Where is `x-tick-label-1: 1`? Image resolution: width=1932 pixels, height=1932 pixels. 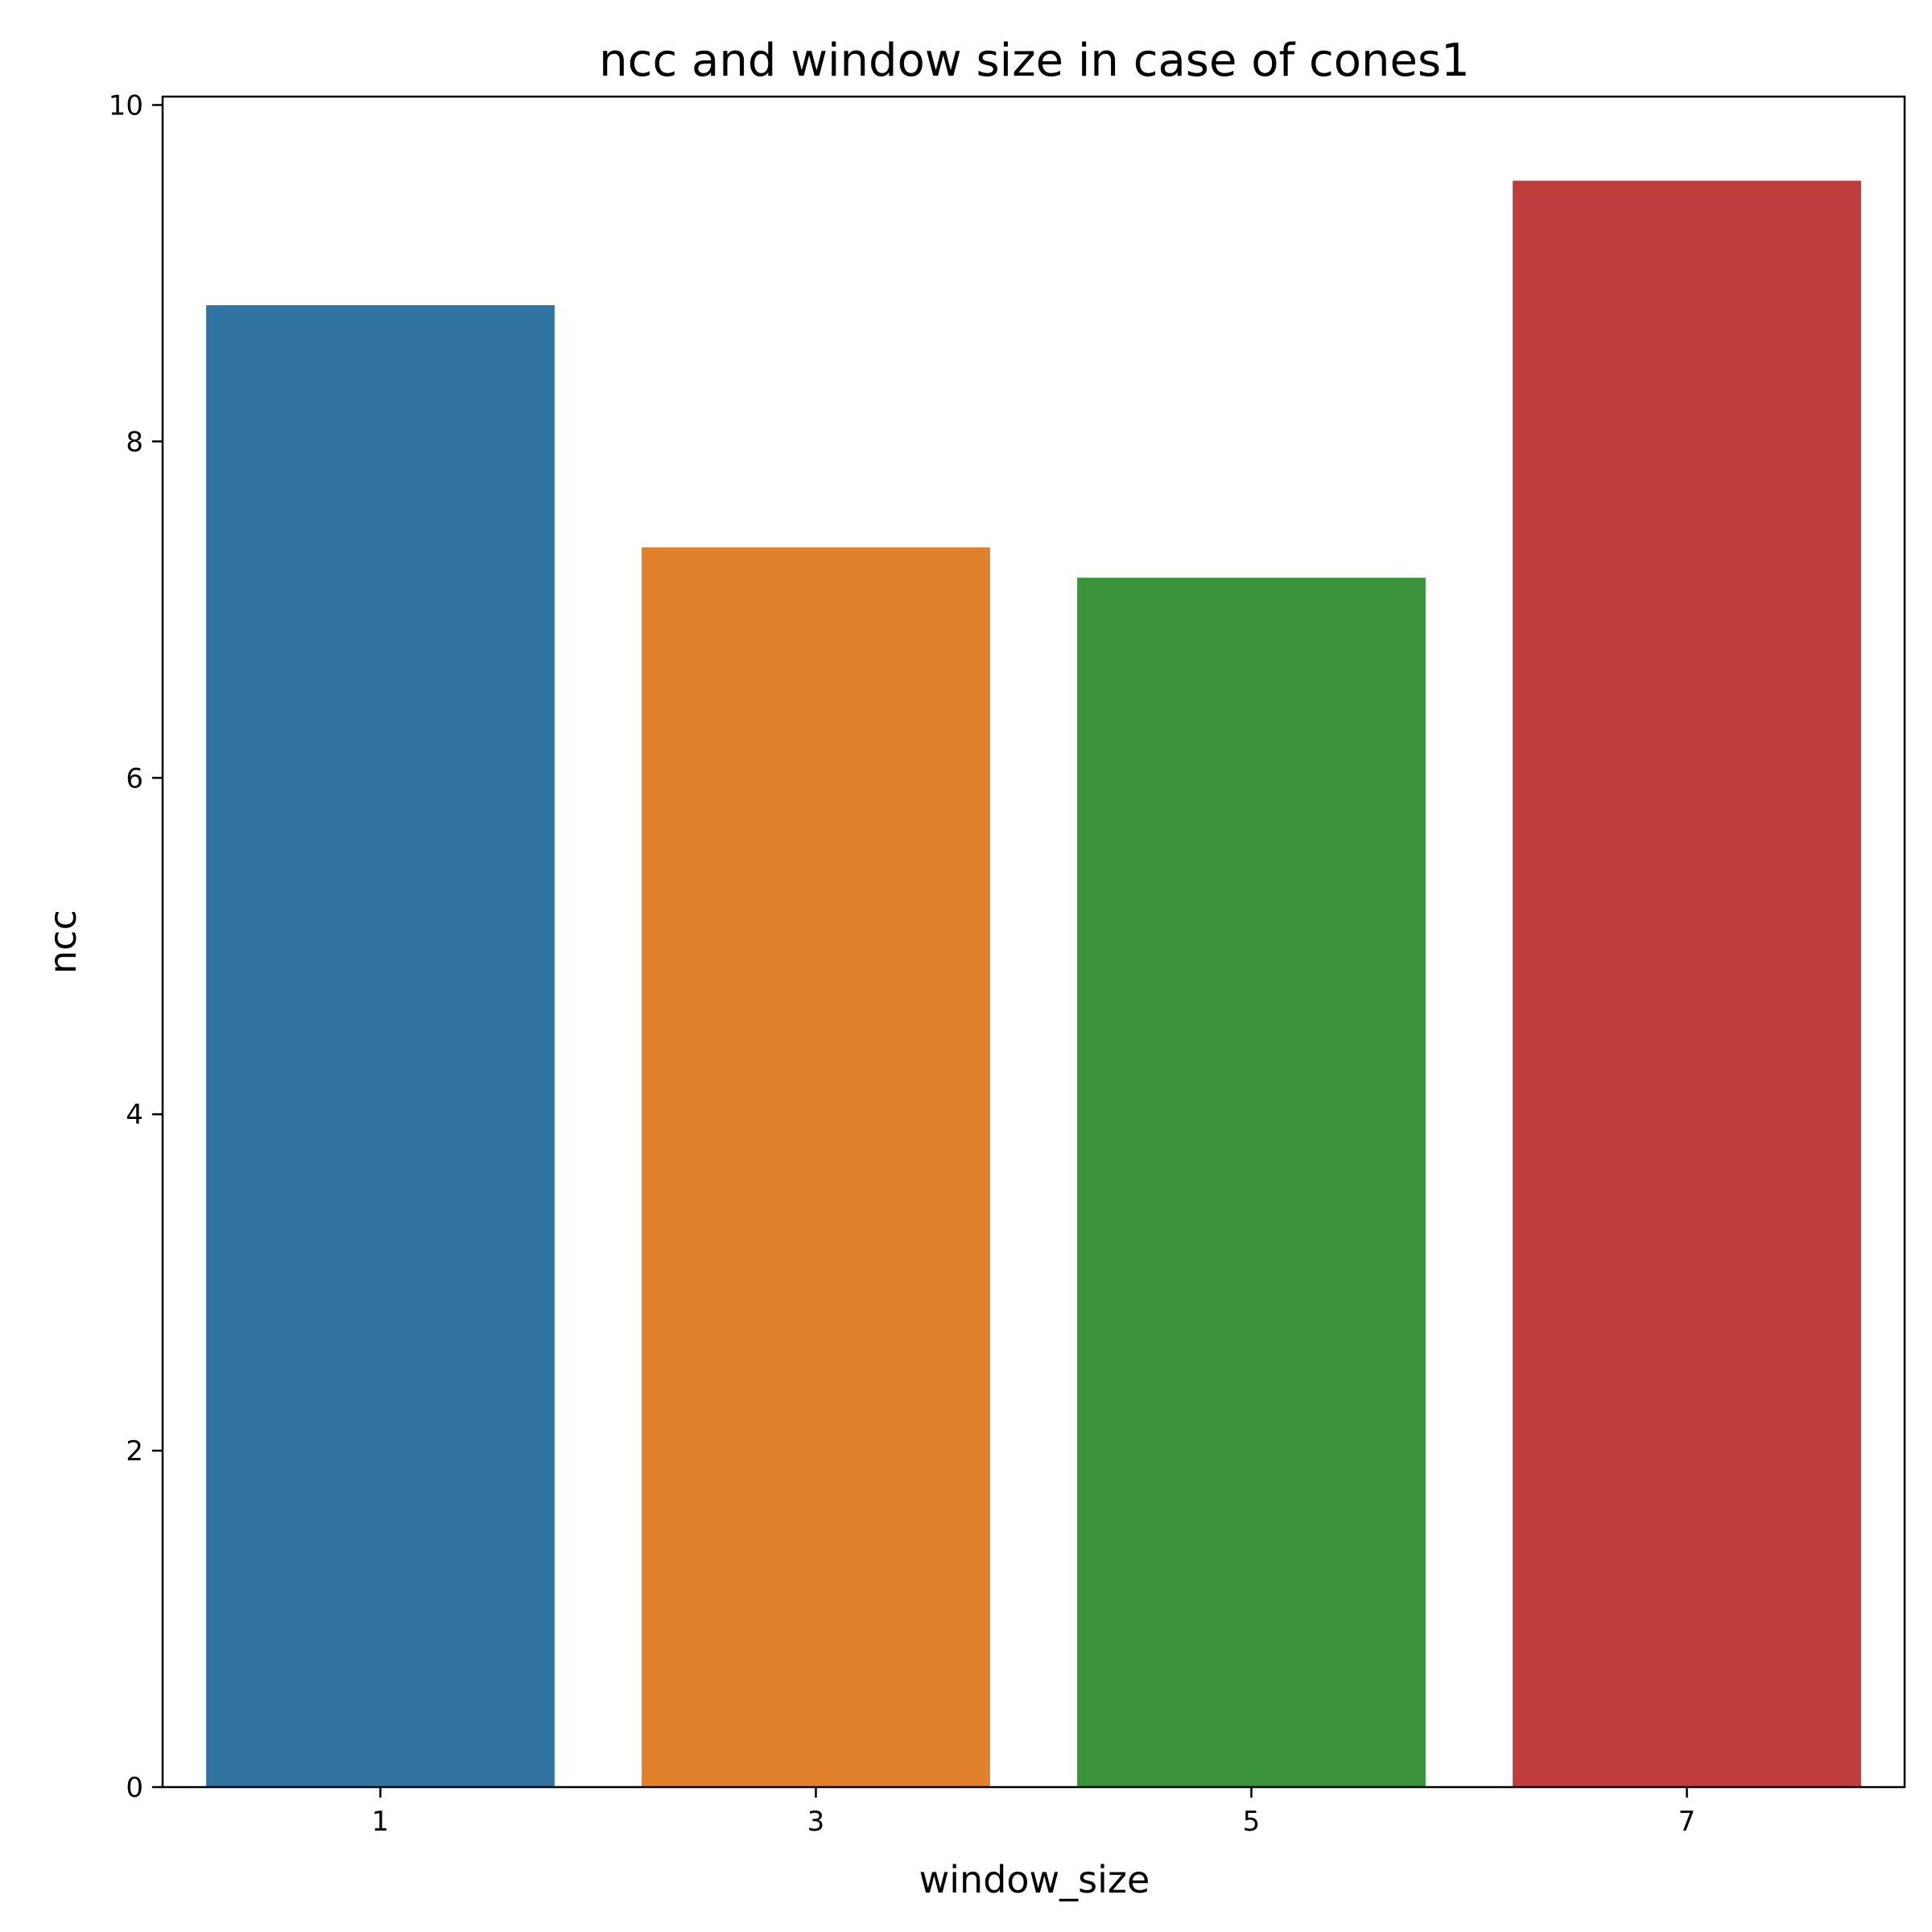 x-tick-label-1: 1 is located at coordinates (381, 1822).